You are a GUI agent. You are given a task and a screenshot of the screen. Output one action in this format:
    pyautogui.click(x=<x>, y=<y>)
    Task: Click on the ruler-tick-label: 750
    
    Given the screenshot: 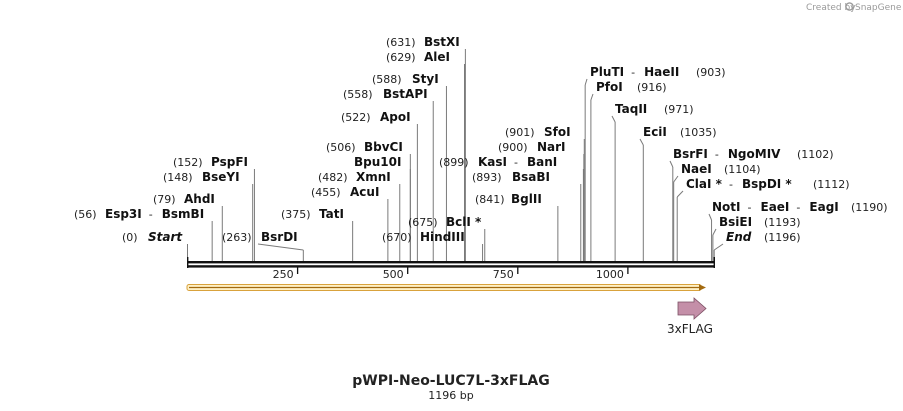 What is the action you would take?
    pyautogui.click(x=503, y=274)
    